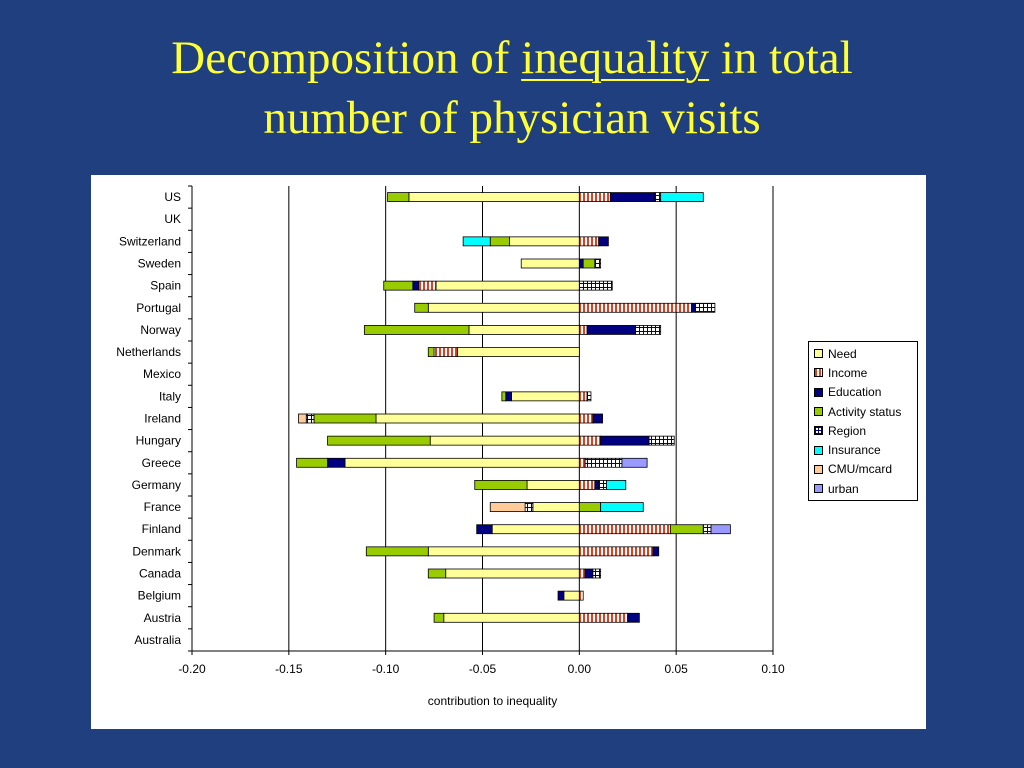  Describe the element at coordinates (597, 485) in the screenshot. I see `bar-segment-education-germany` at that location.